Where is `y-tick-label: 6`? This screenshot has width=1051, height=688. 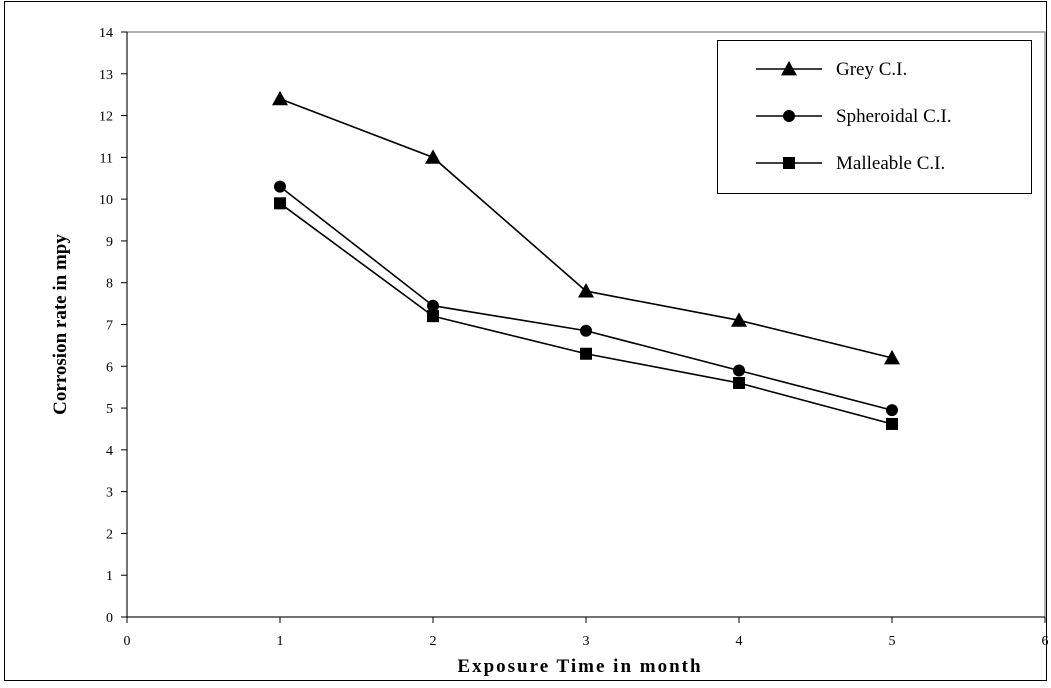
y-tick-label: 6 is located at coordinates (109, 367).